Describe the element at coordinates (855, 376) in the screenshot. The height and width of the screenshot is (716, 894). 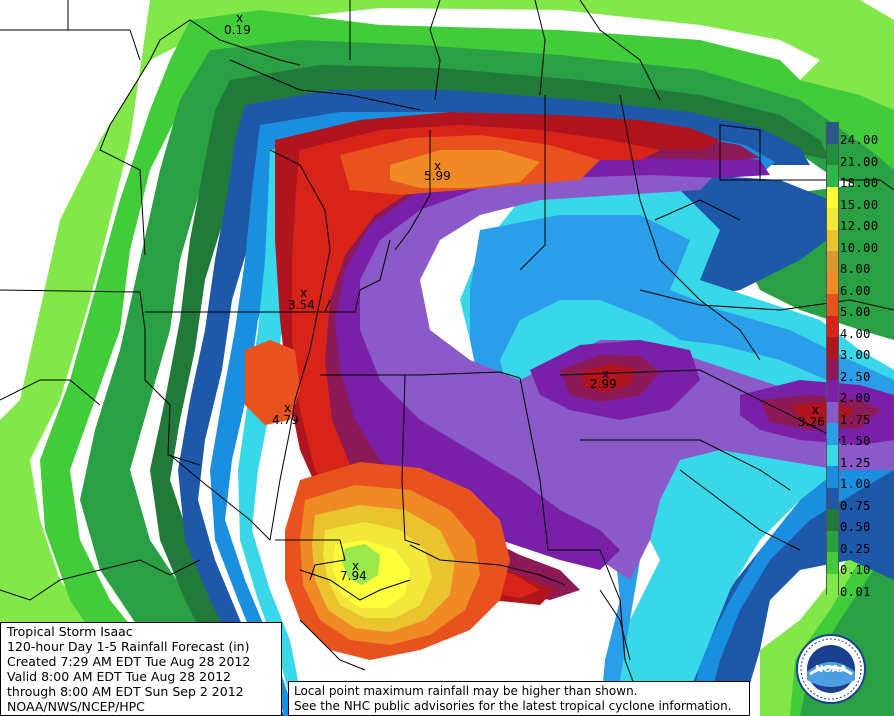
I see `legend-label: 2.50` at that location.